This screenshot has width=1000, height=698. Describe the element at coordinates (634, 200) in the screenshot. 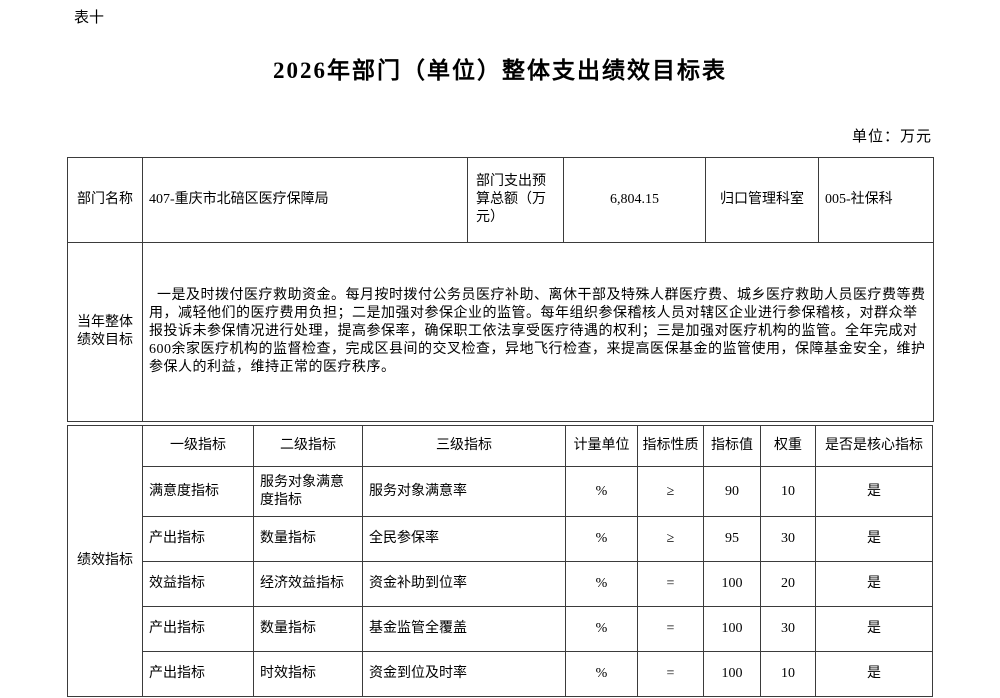

I see `budget-total-value: 6,804.15` at that location.